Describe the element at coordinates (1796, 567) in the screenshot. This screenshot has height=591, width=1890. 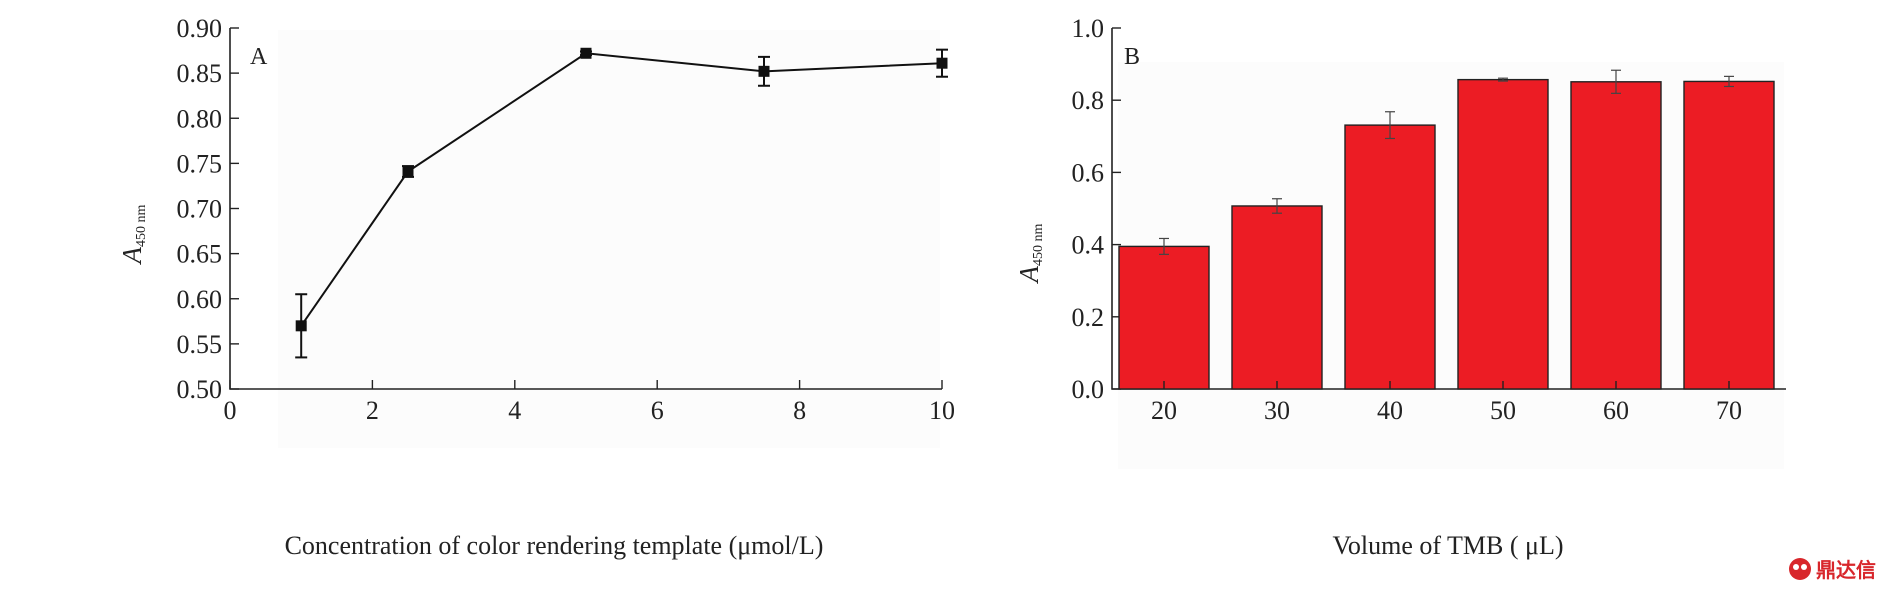
I see `watermark-icon-eye-left` at that location.